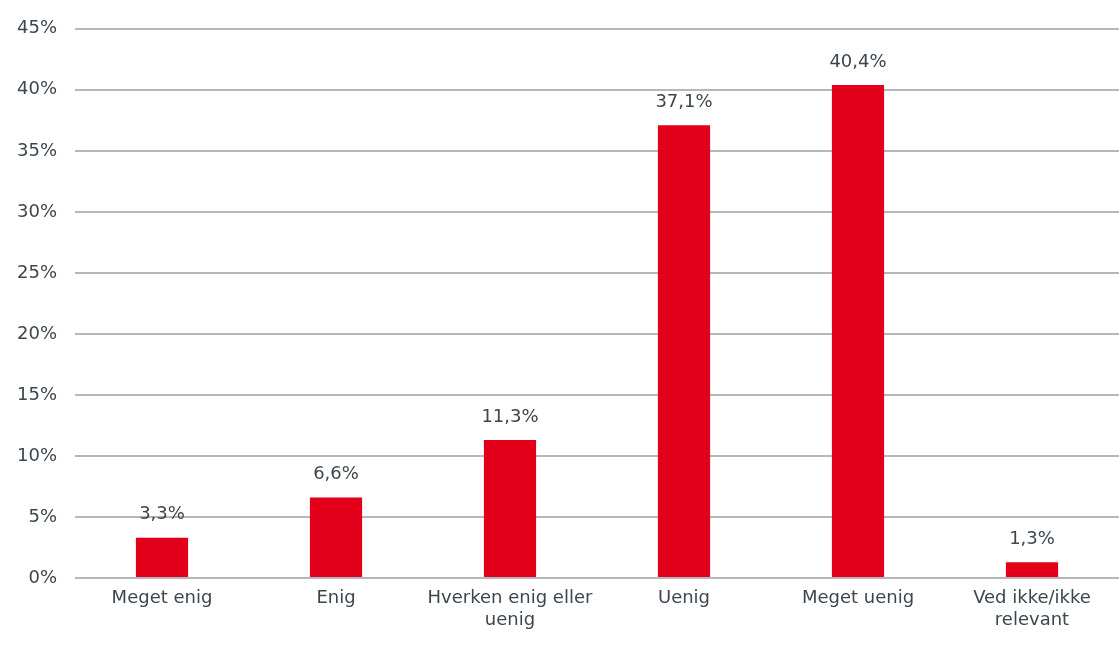 This screenshot has width=1119, height=648. Describe the element at coordinates (36, 88) in the screenshot. I see `y-tick-label: 40%` at that location.